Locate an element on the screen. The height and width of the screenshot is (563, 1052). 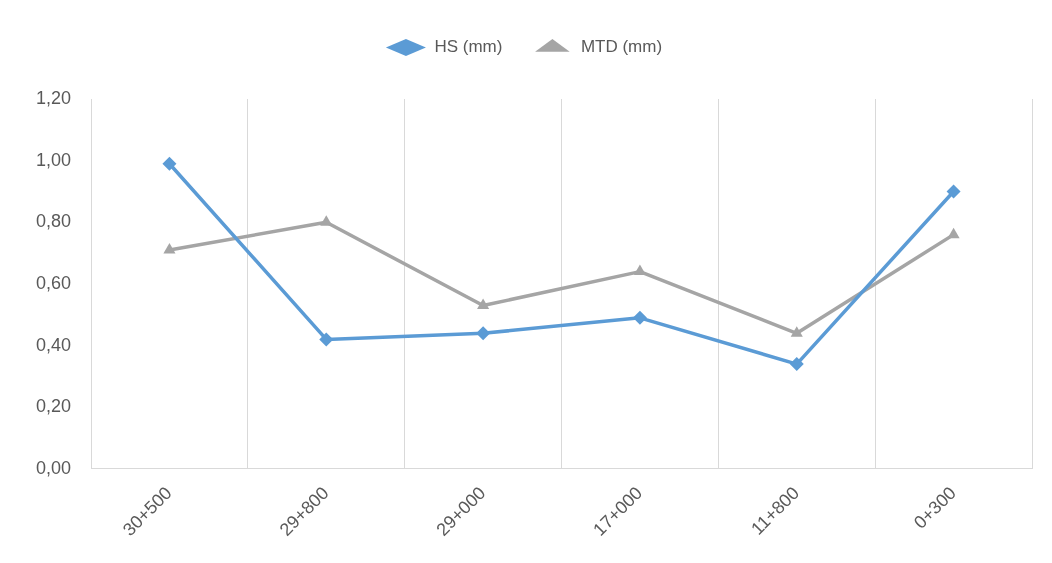
y-tick-label: 0,80 is located at coordinates (53, 221).